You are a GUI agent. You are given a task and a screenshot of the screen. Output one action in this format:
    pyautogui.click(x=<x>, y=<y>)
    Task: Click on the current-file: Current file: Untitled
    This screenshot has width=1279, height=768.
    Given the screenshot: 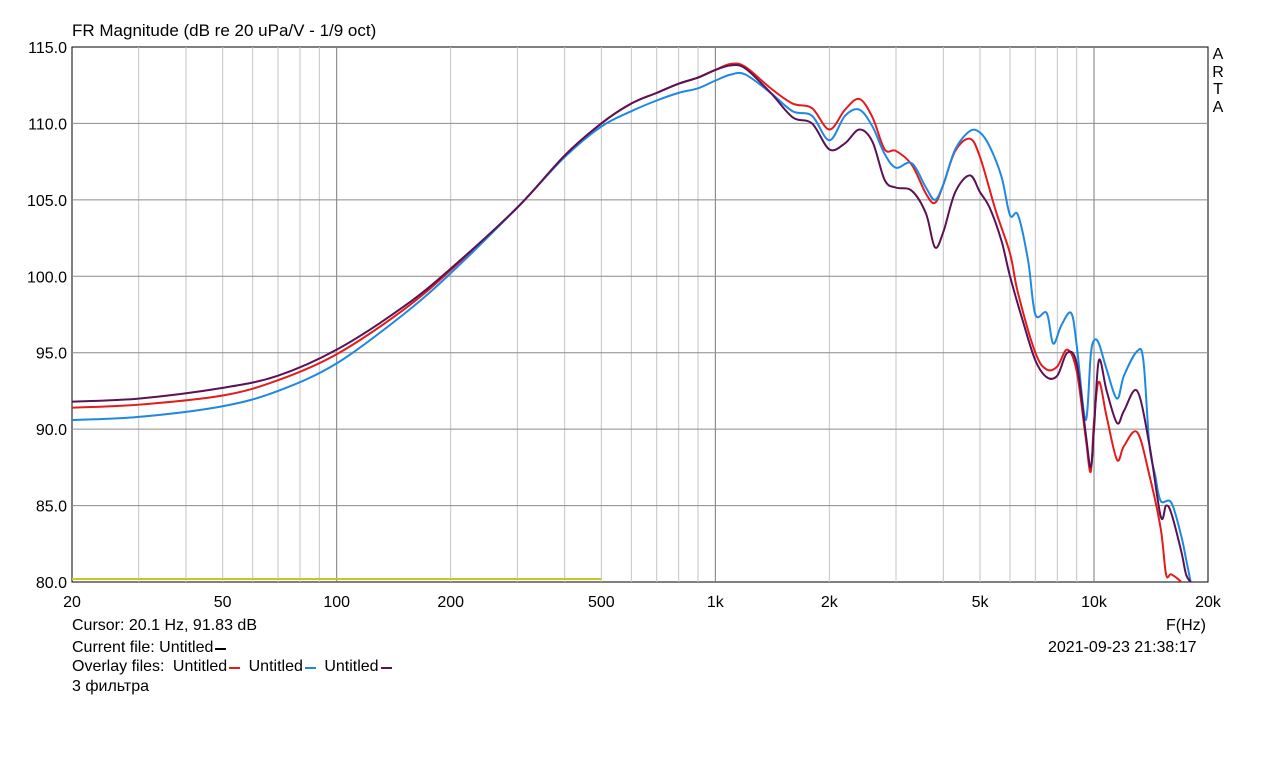 What is the action you would take?
    pyautogui.click(x=149, y=648)
    